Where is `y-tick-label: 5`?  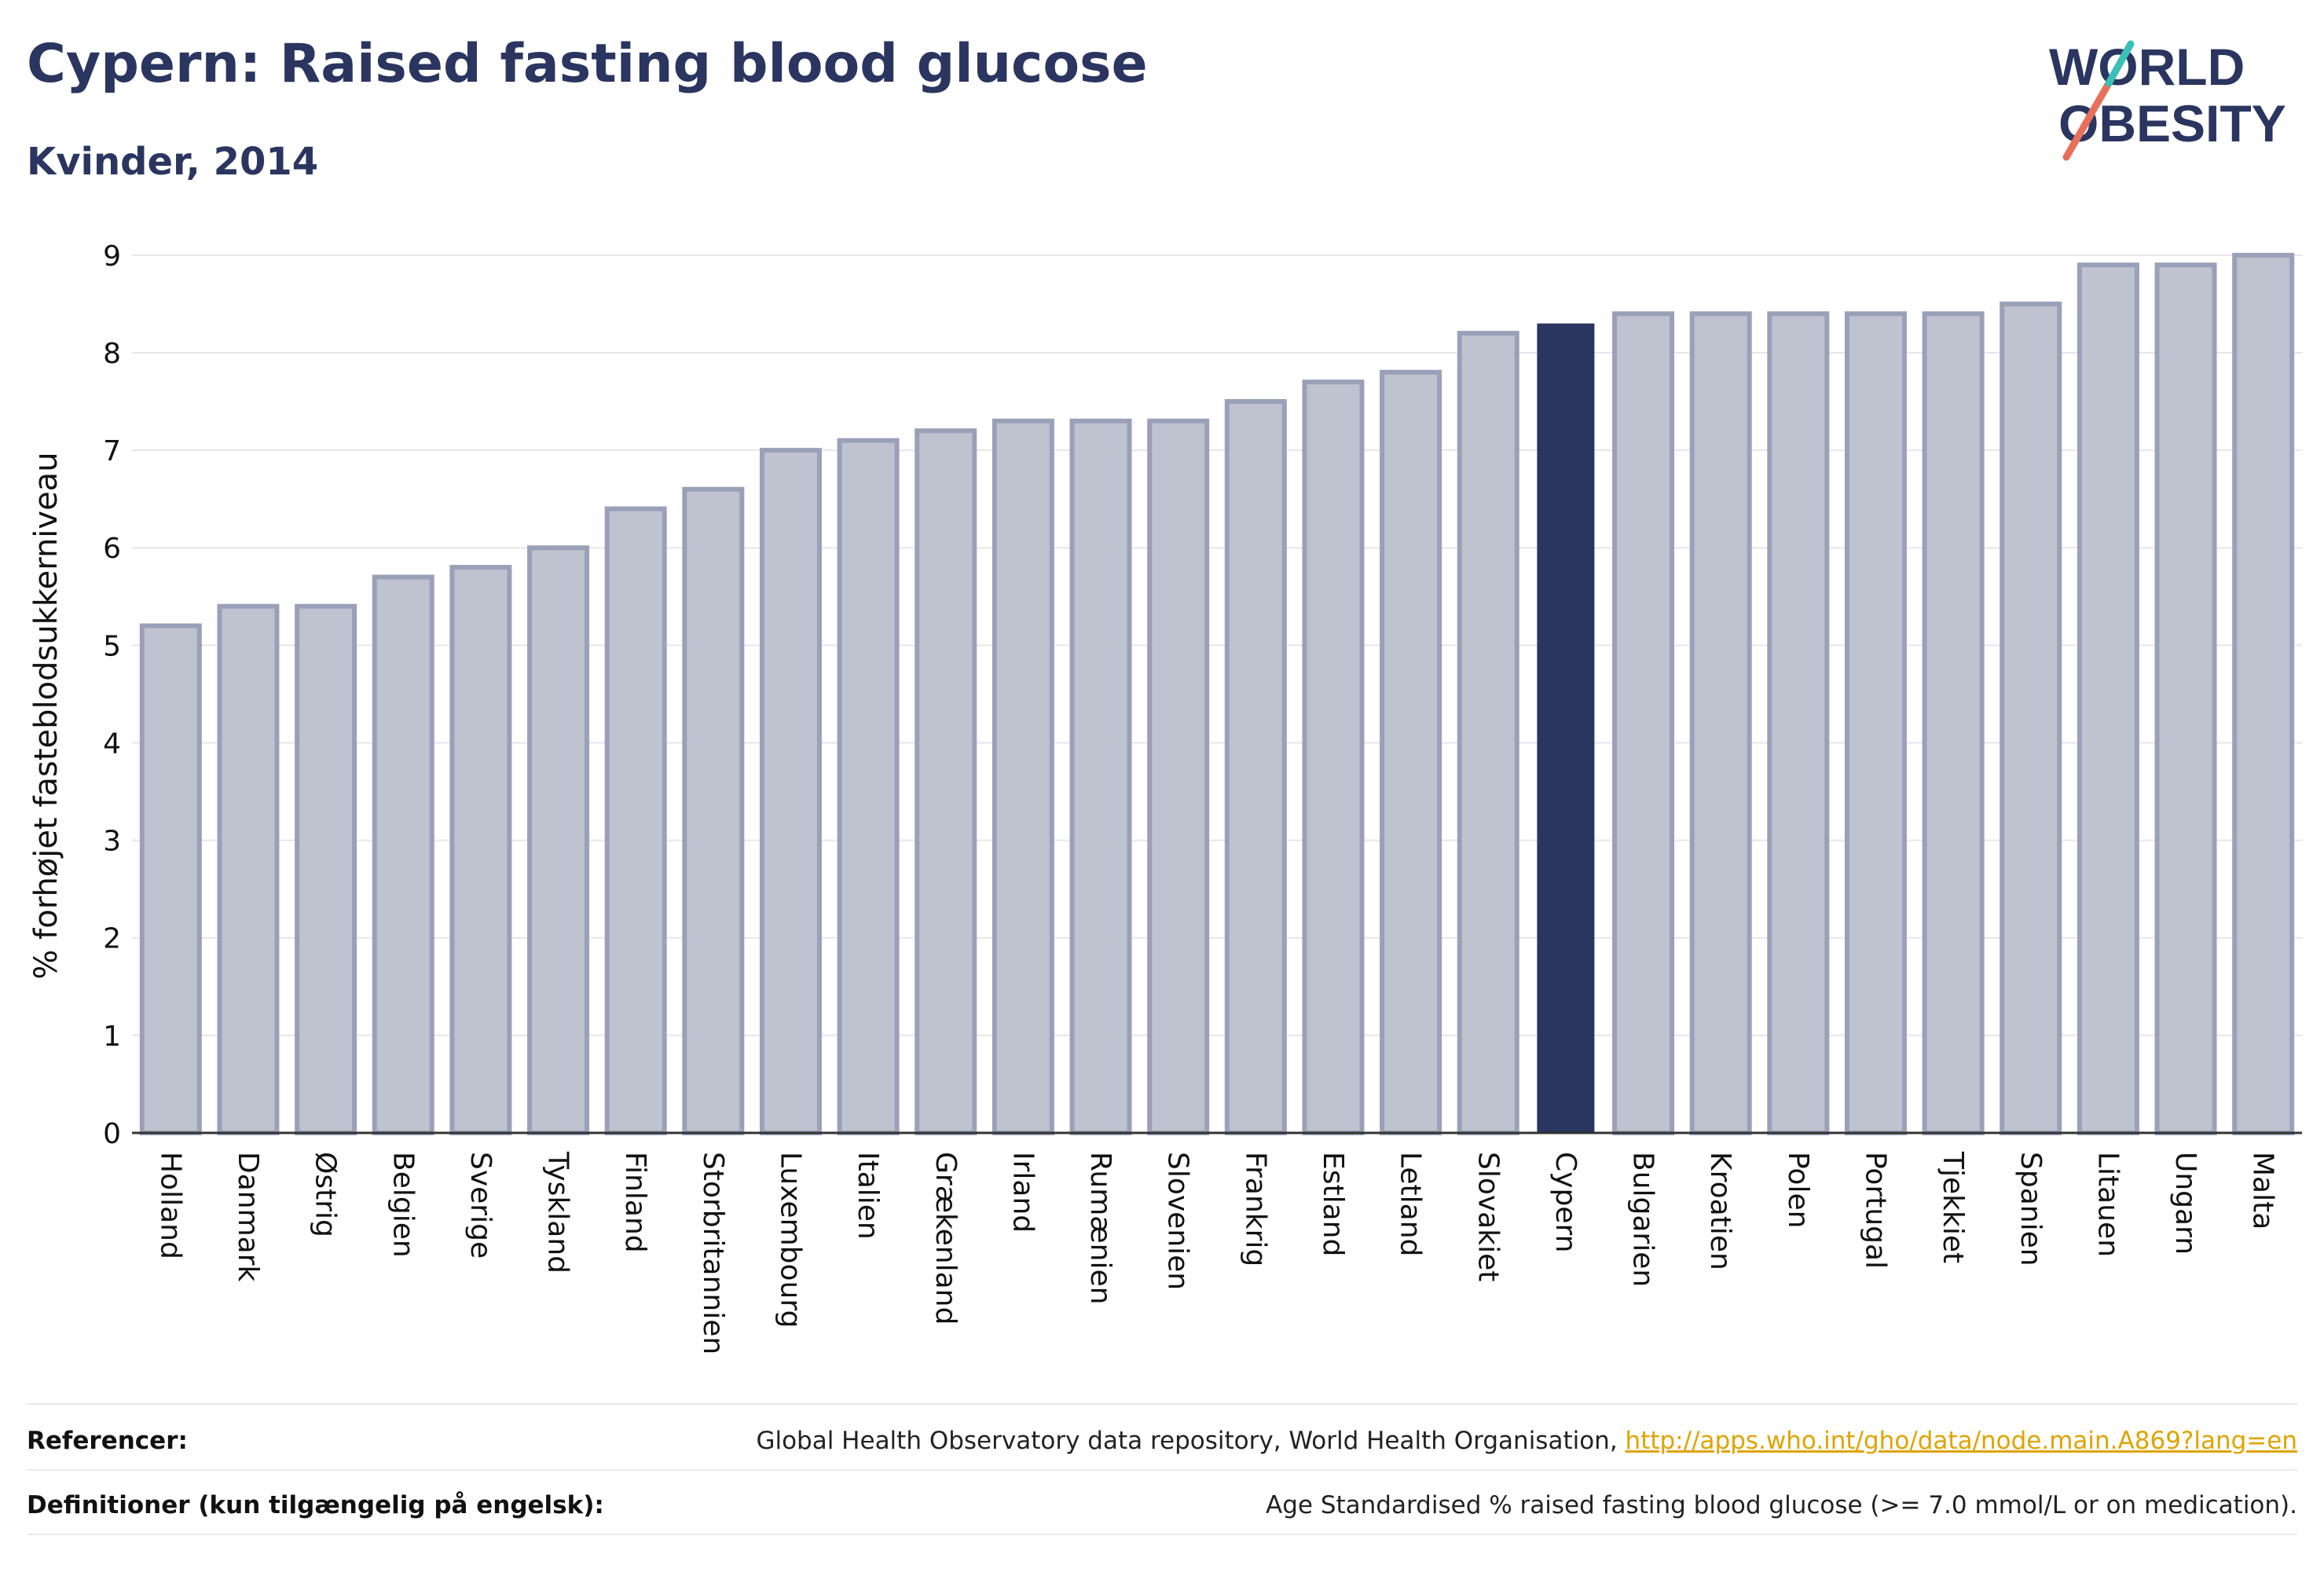 y-tick-label: 5 is located at coordinates (112, 646).